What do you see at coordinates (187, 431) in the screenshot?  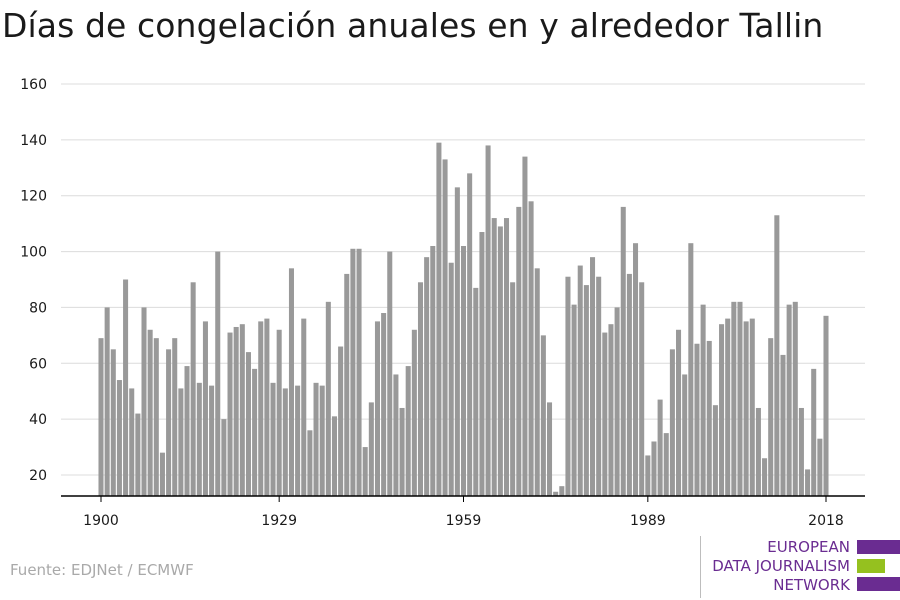 I see `bar-1914` at bounding box center [187, 431].